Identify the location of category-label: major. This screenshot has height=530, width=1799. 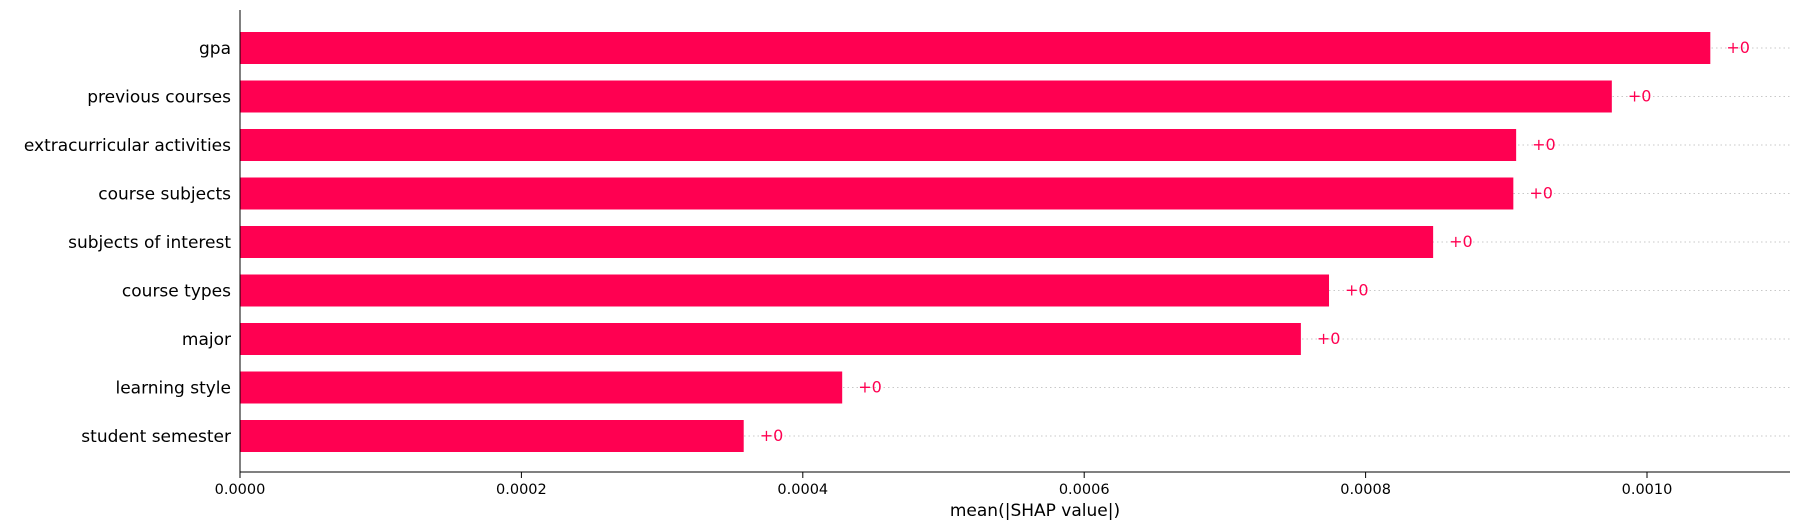
(206, 340).